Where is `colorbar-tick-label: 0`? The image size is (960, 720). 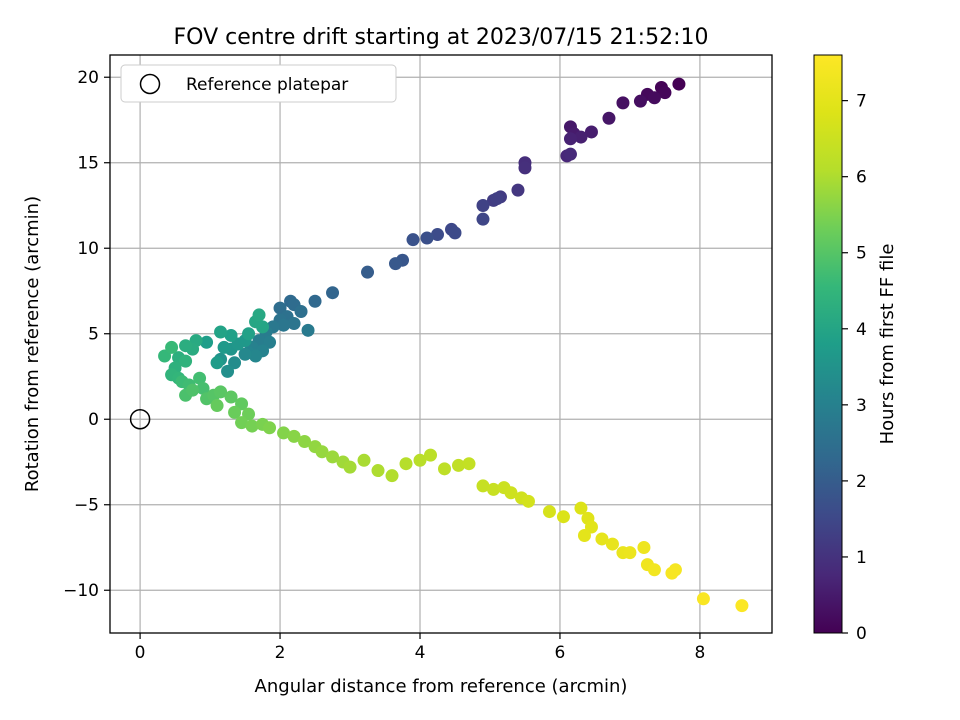 colorbar-tick-label: 0 is located at coordinates (861, 634).